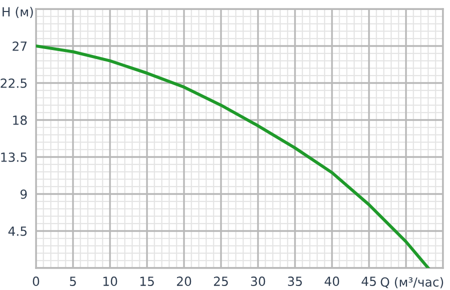  What do you see at coordinates (184, 281) in the screenshot?
I see `x-tick-label: 20` at bounding box center [184, 281].